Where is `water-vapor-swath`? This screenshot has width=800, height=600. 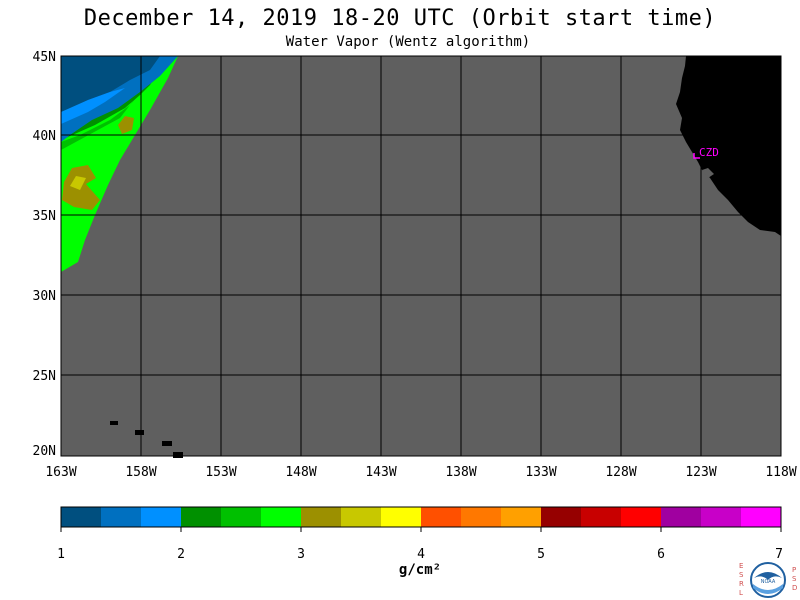
water-vapor-swath is located at coordinates (119, 164).